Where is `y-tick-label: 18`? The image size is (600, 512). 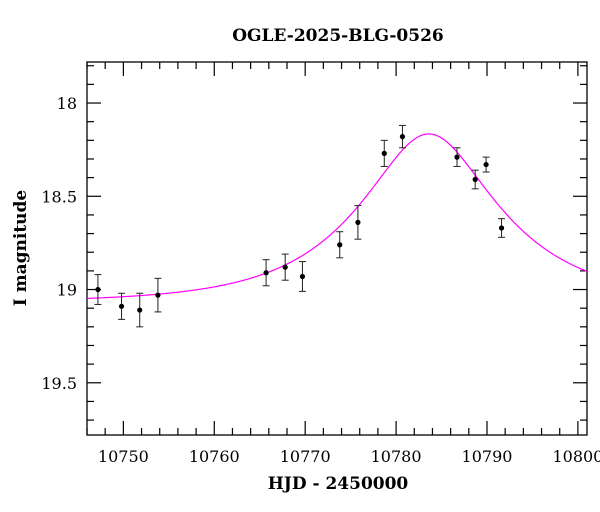
y-tick-label: 18 is located at coordinates (67, 103).